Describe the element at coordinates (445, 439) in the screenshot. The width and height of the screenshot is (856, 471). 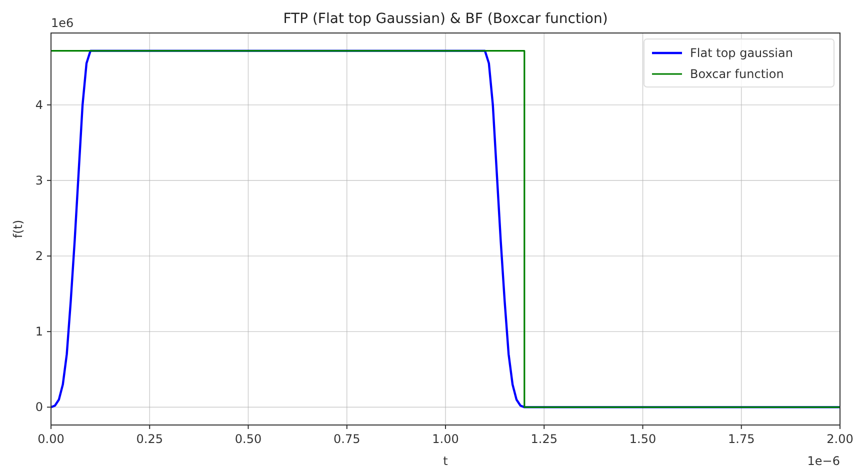
I see `x-tick-label: 1.00` at that location.